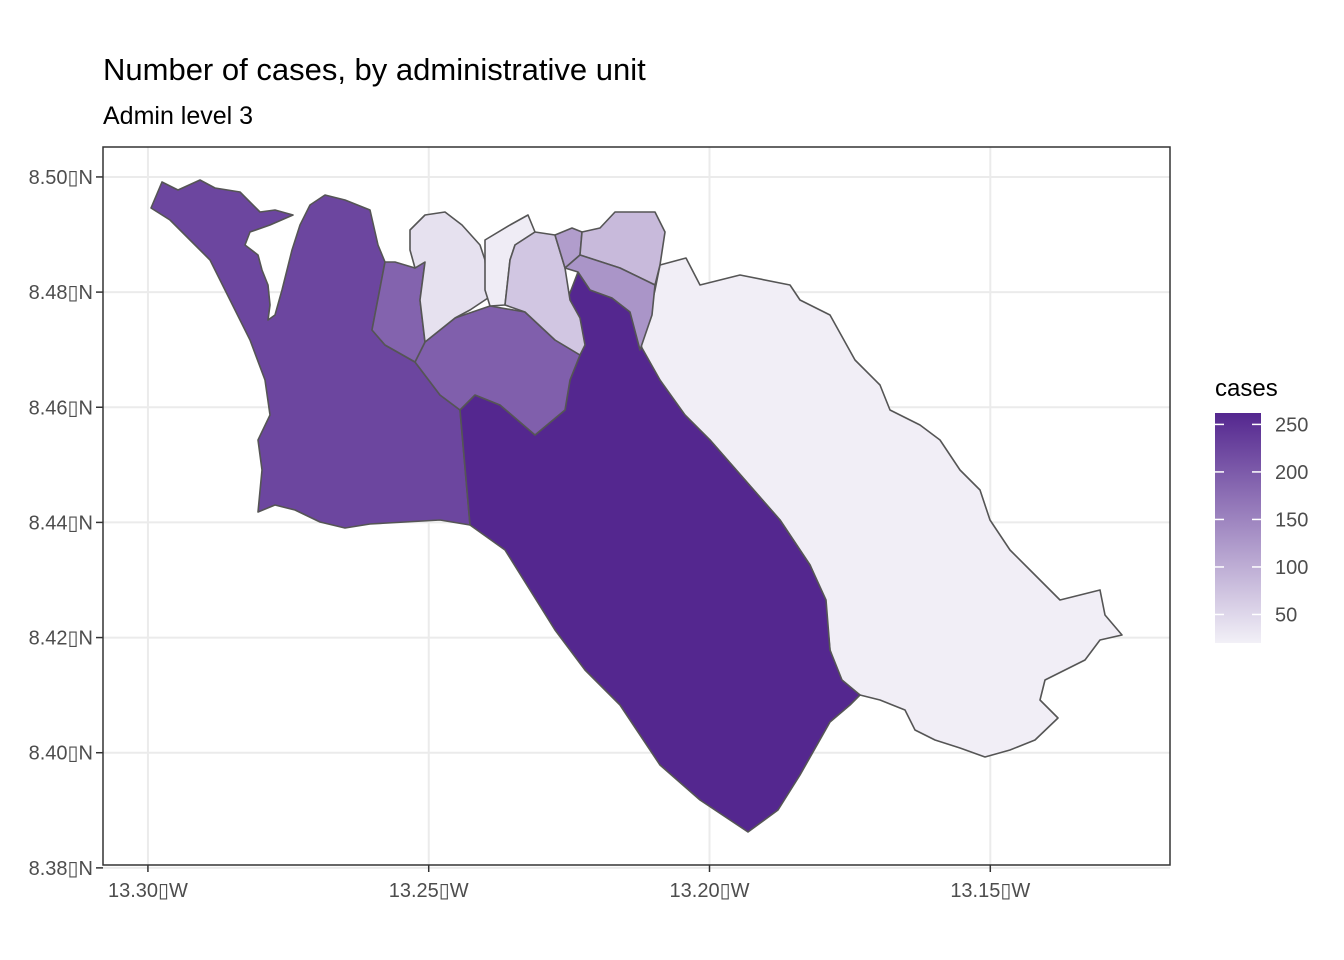  I want to click on legend-label: 250, so click(1291, 425).